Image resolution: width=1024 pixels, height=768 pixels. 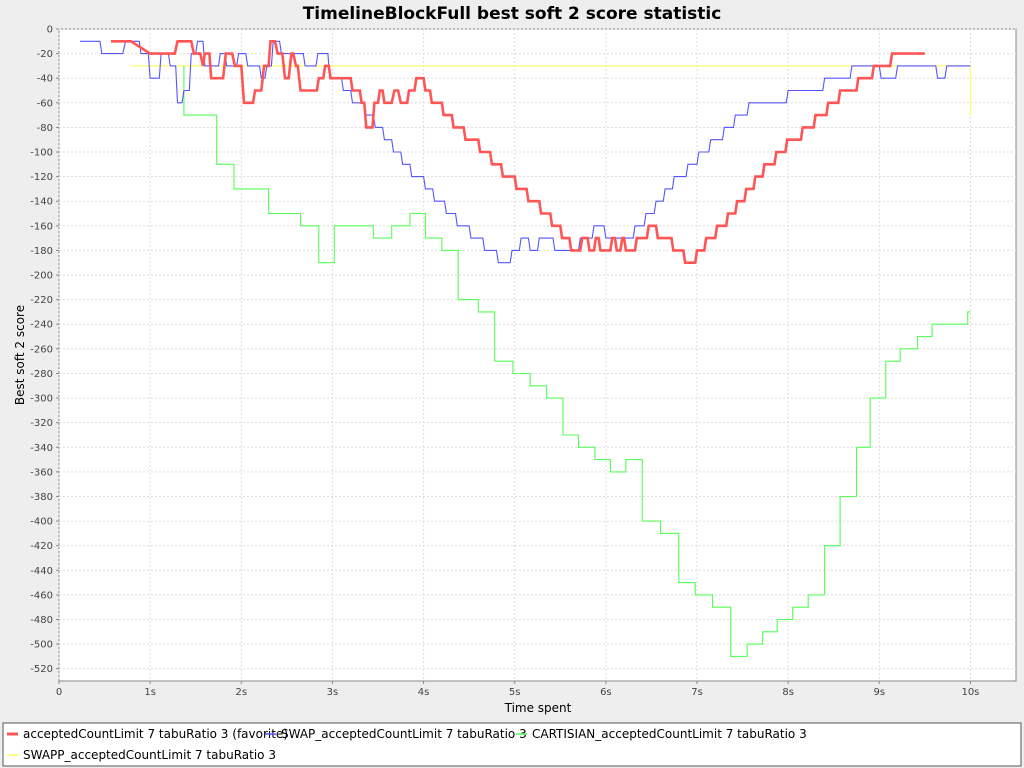 What do you see at coordinates (788, 692) in the screenshot?
I see `x-tick-label: 8s` at bounding box center [788, 692].